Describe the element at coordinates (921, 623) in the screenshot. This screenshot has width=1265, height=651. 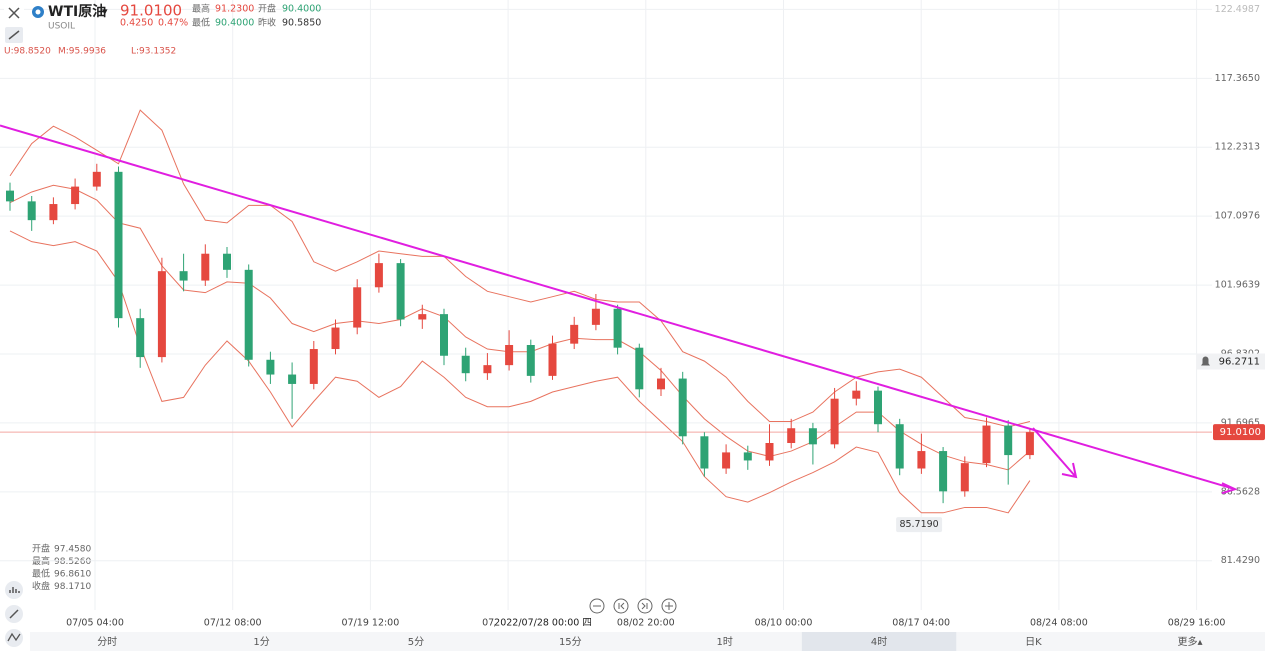
I see `x-tick-label: 08/17 04:00` at that location.